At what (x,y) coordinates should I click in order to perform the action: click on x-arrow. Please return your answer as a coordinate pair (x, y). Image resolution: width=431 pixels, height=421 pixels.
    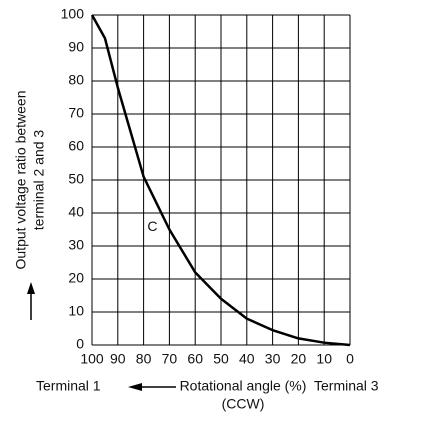
    Looking at the image, I should click on (152, 387).